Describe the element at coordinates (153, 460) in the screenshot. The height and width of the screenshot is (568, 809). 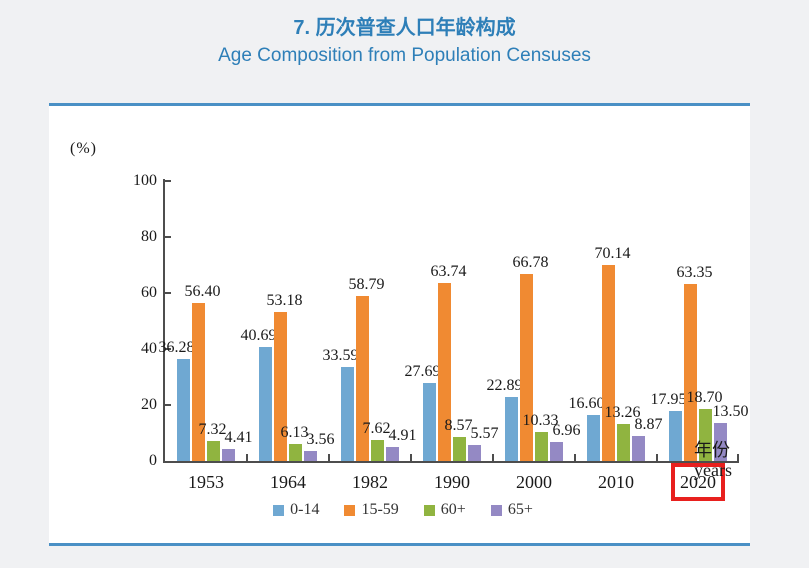
I see `y-axis-tick-label: 0` at that location.